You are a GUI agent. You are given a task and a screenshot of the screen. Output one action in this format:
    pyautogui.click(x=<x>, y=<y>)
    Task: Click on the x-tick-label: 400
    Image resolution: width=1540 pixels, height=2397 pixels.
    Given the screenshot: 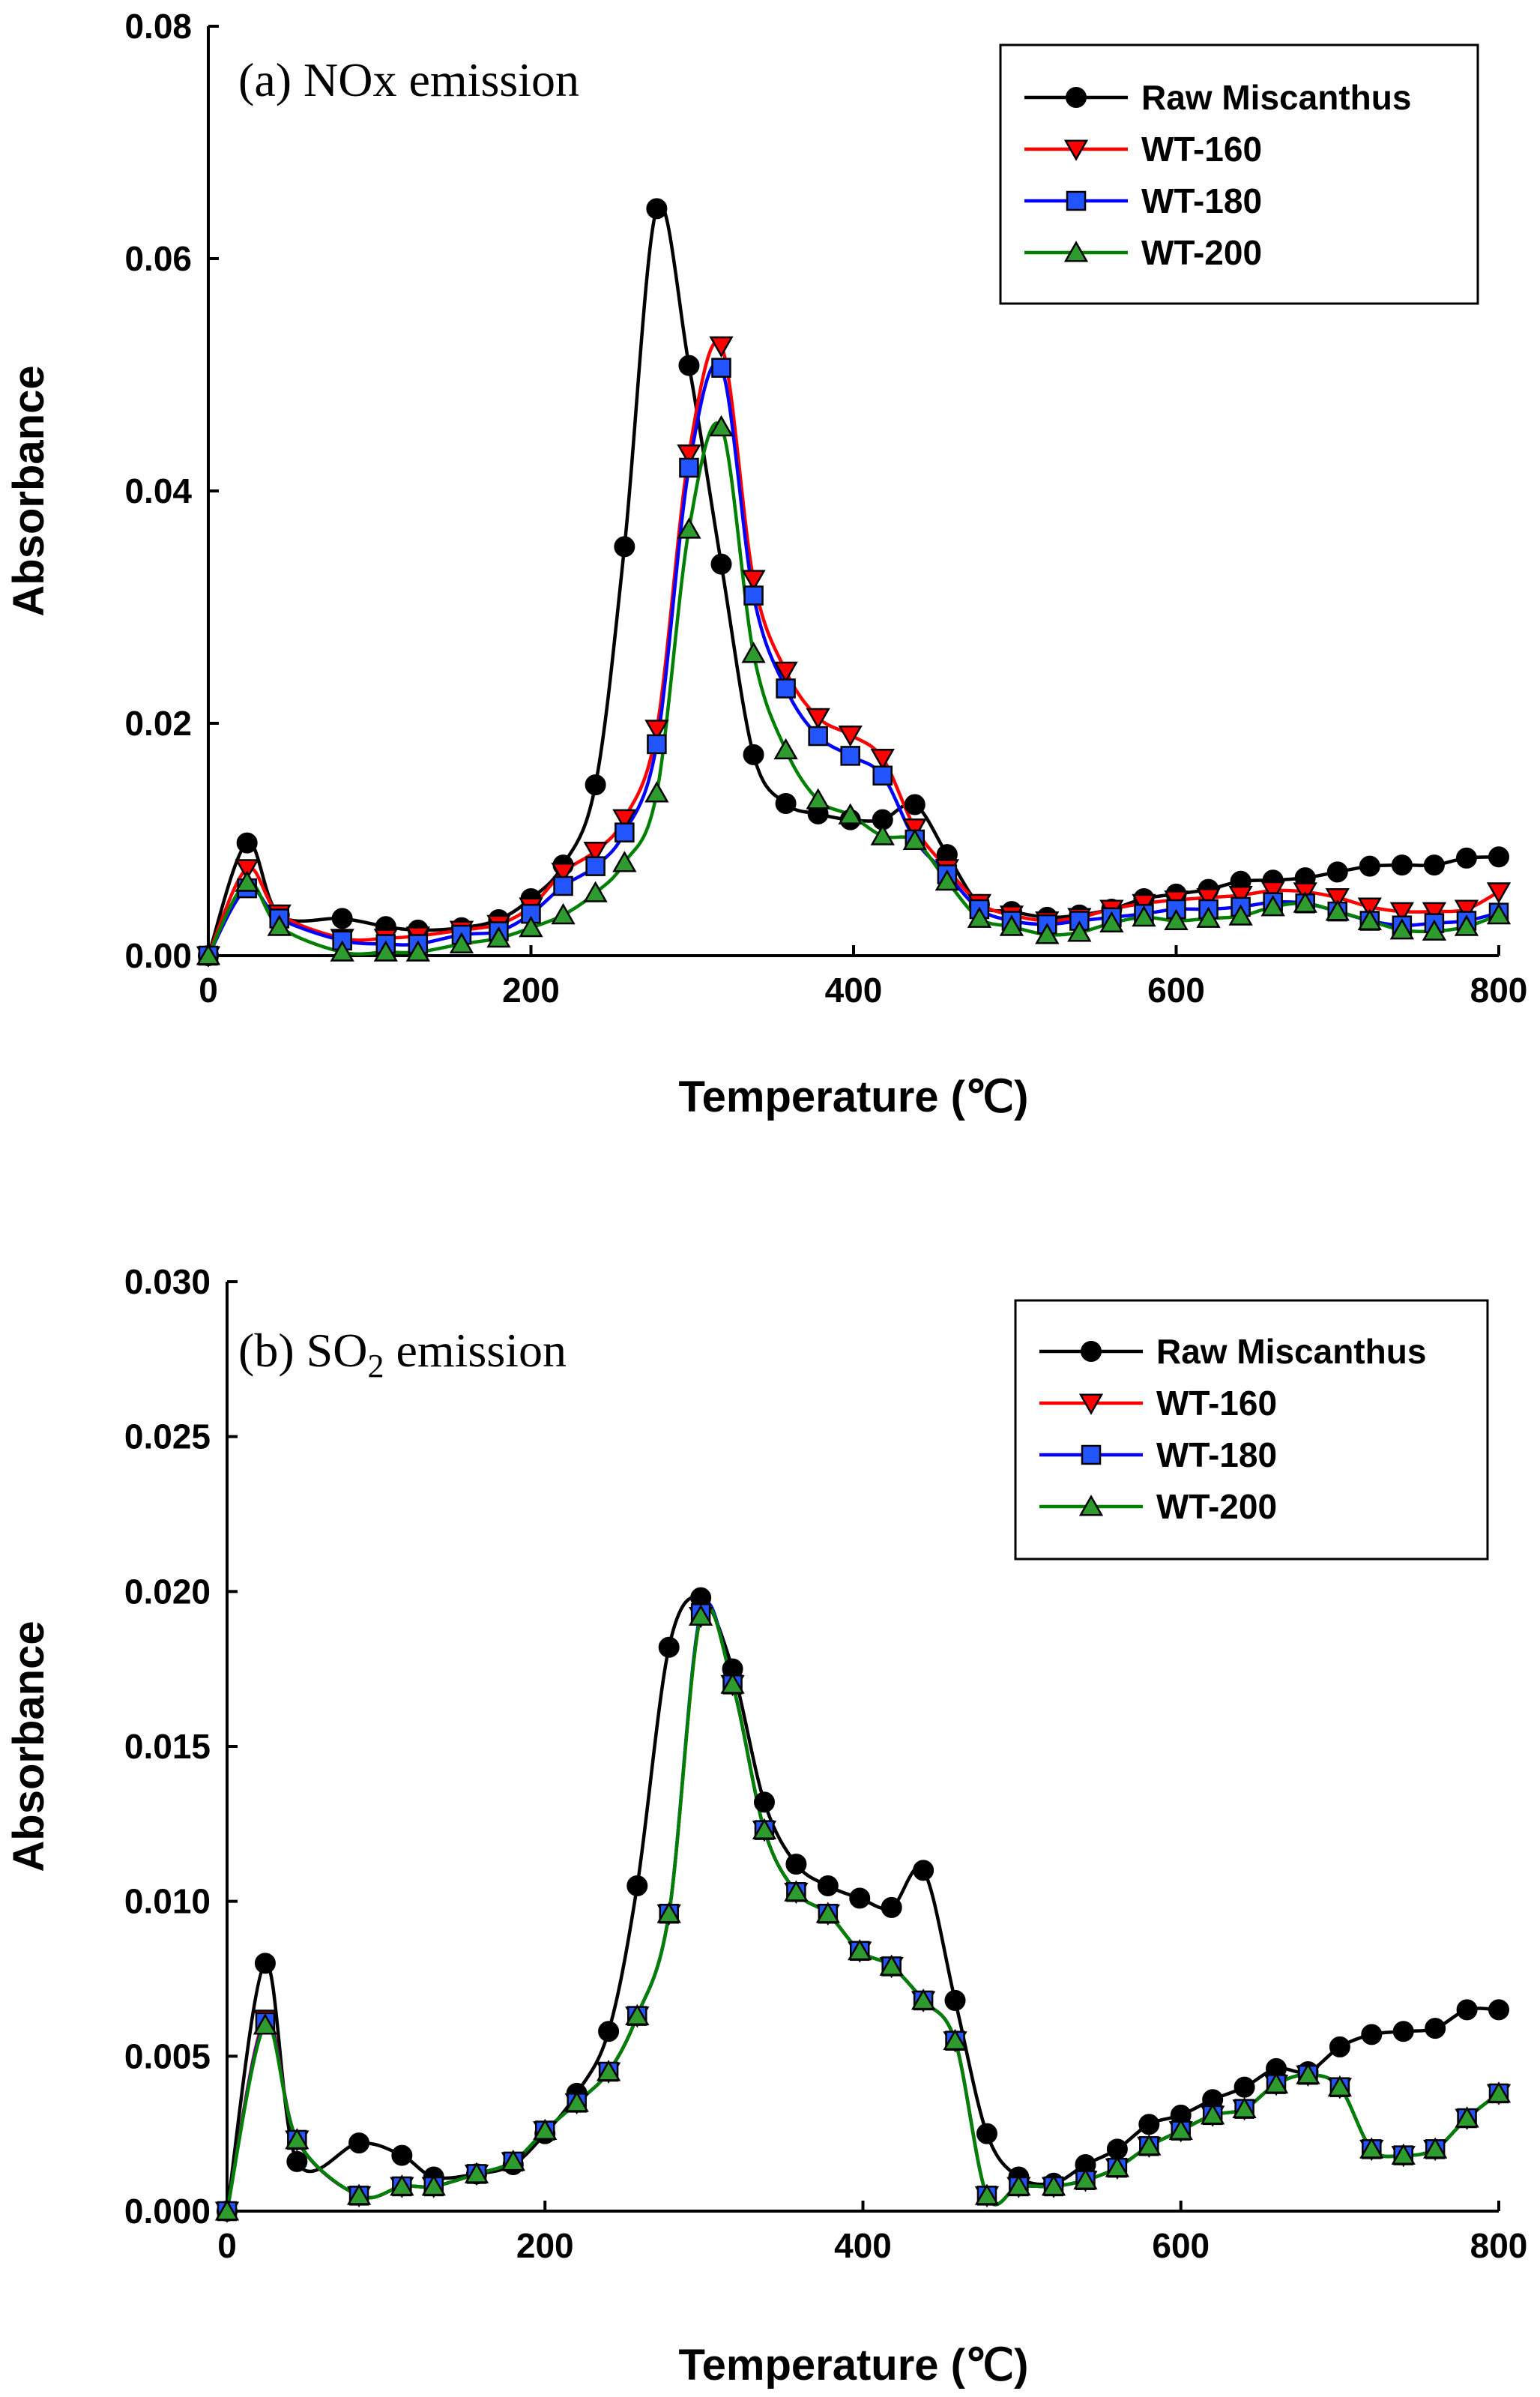 What is the action you would take?
    pyautogui.click(x=854, y=990)
    